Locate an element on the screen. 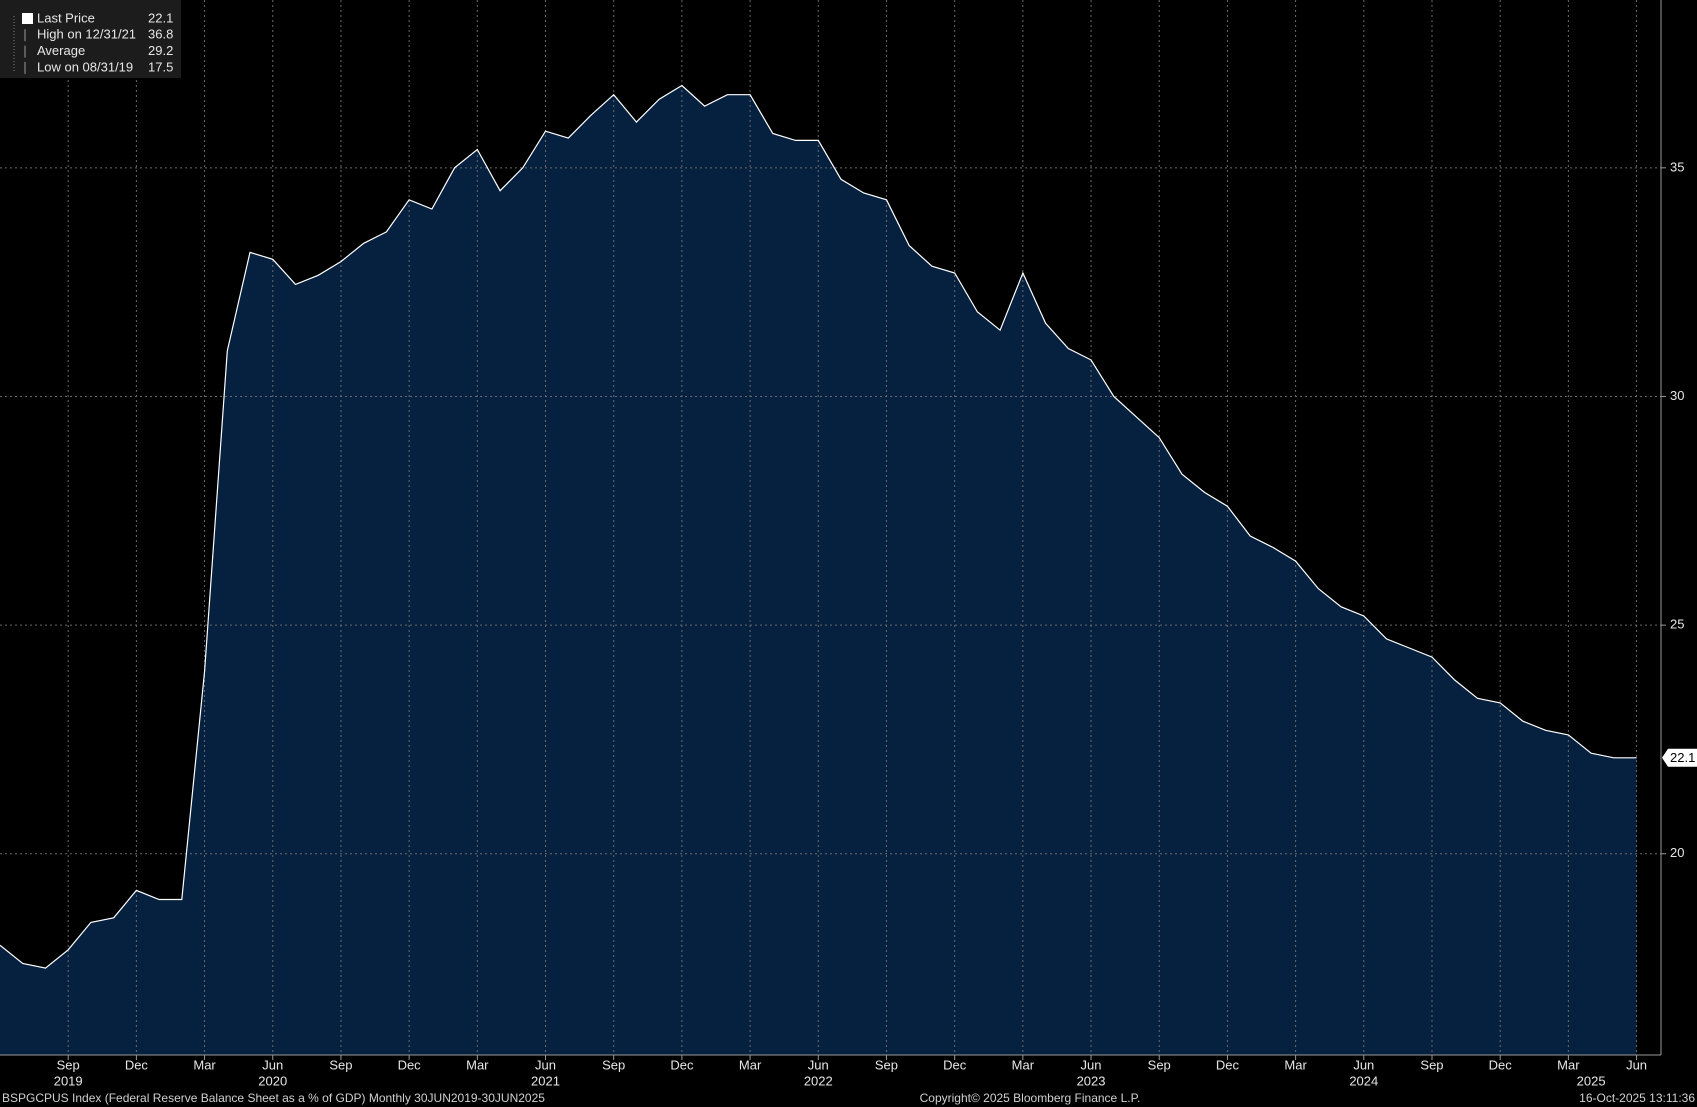 Image resolution: width=1697 pixels, height=1107 pixels. year-label: 2022 is located at coordinates (818, 1080).